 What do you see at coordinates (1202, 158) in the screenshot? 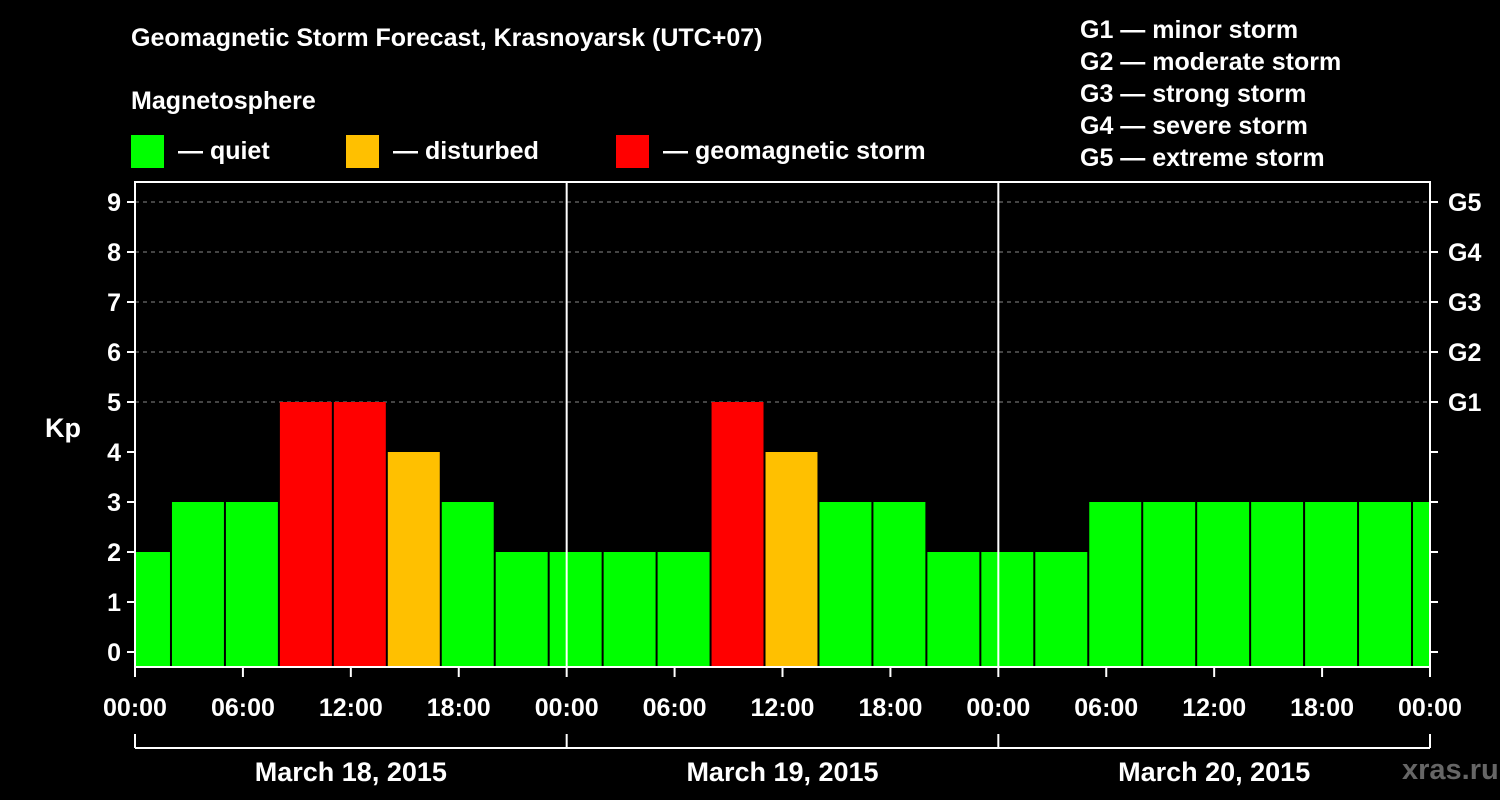
I see `storm-level-g5: G5 — extreme storm` at bounding box center [1202, 158].